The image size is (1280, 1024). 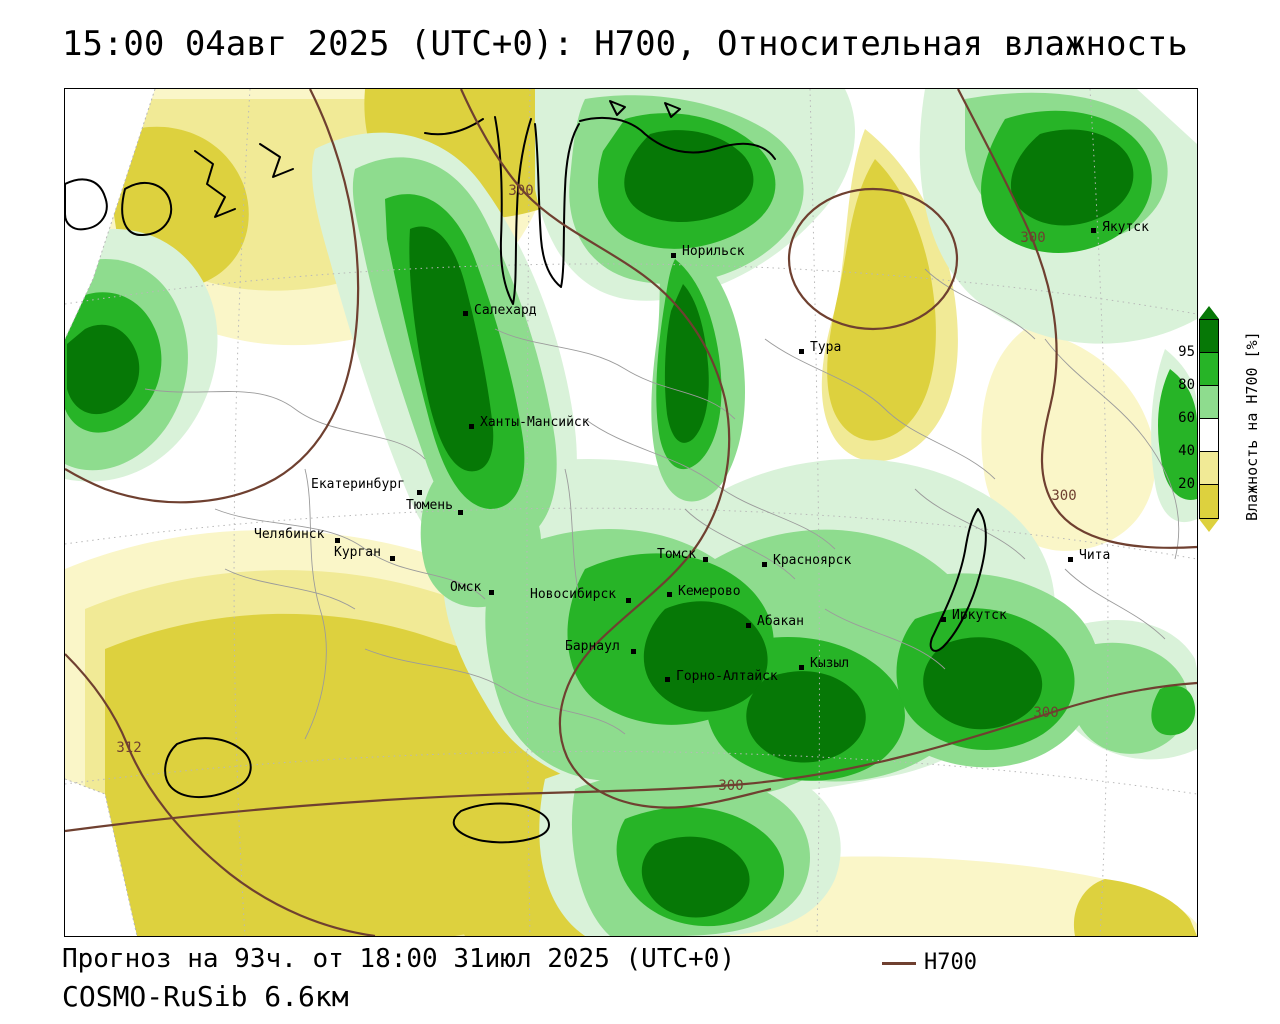 I want to click on colorbar-title: Влажность на H700 [%], so click(x=1252, y=426).